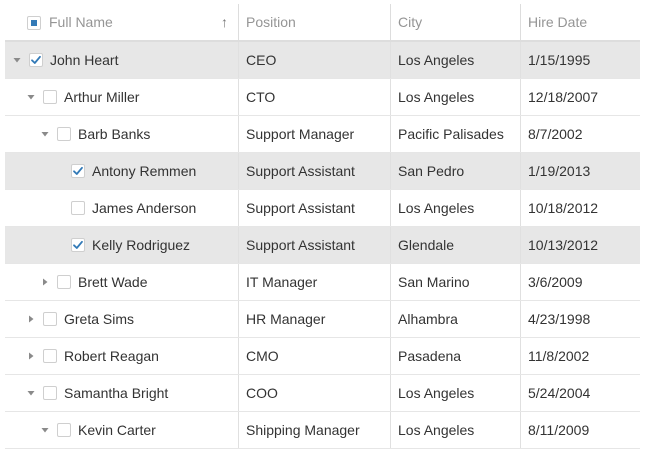 Image resolution: width=645 pixels, height=450 pixels. I want to click on name-cell: Kelly Rodriguez, so click(121, 245).